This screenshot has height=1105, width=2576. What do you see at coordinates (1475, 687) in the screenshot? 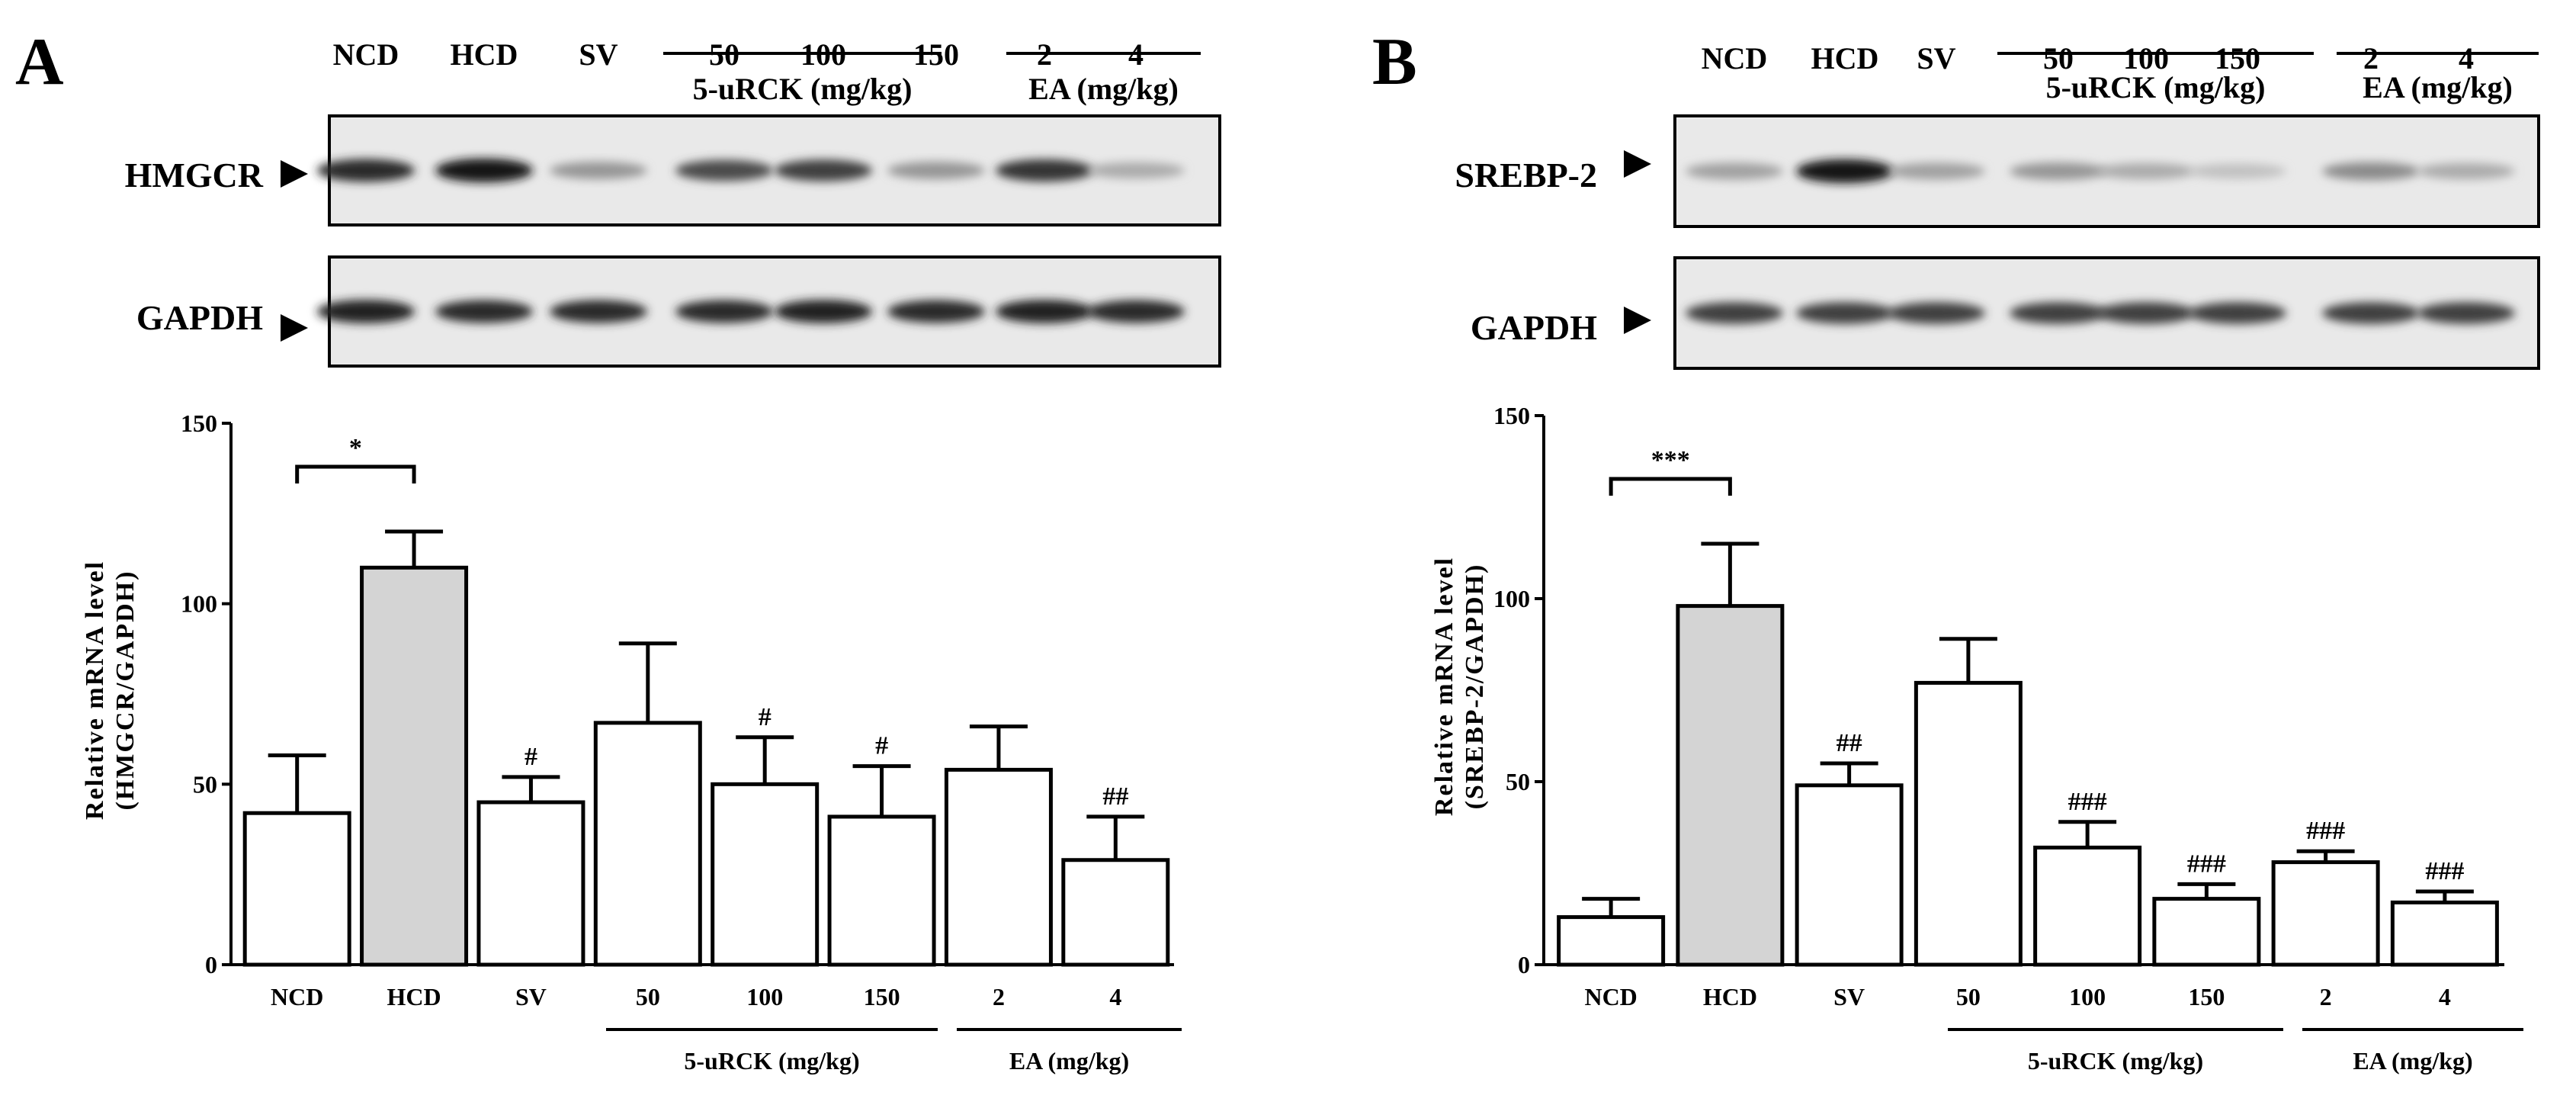
I see `y-axis-label-line: (SREBP-2/GAPDH)` at bounding box center [1475, 687].